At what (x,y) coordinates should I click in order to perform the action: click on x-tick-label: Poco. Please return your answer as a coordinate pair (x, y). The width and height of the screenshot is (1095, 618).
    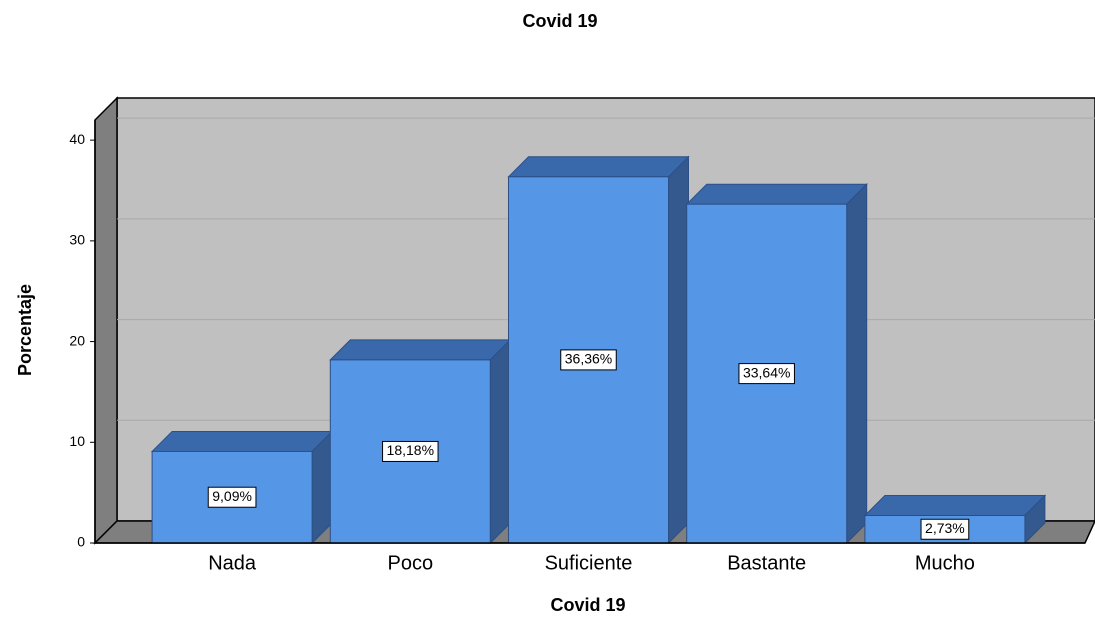
    Looking at the image, I should click on (411, 563).